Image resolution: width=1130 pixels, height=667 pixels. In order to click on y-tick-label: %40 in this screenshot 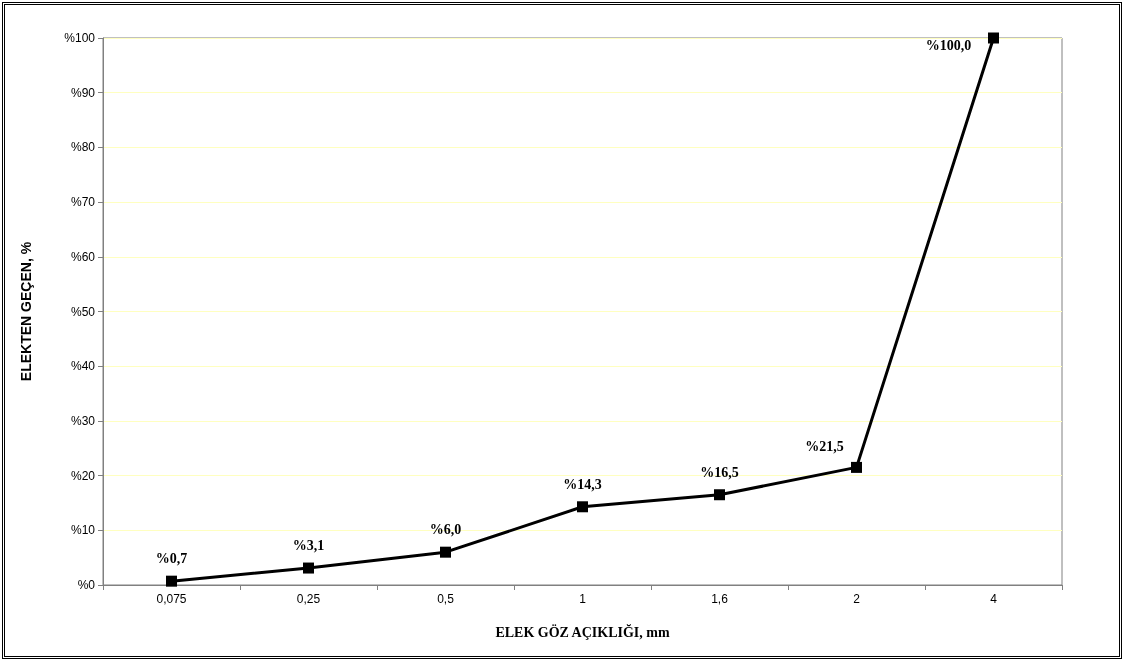, I will do `click(83, 366)`.